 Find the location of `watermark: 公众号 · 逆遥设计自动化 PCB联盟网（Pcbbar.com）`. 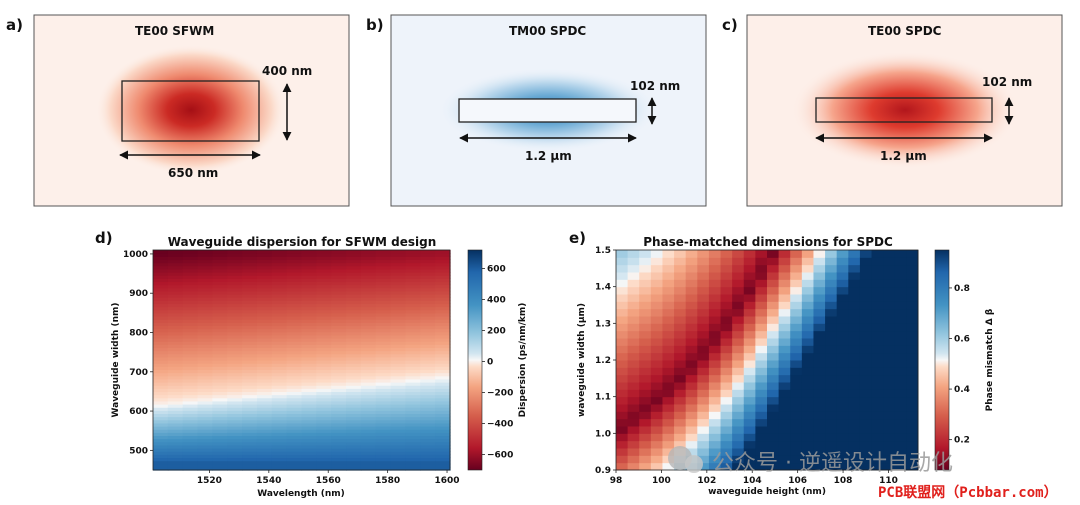

watermark: 公众号 · 逆遥设计自动化 PCB联盟网（Pcbbar.com） is located at coordinates (863, 473).